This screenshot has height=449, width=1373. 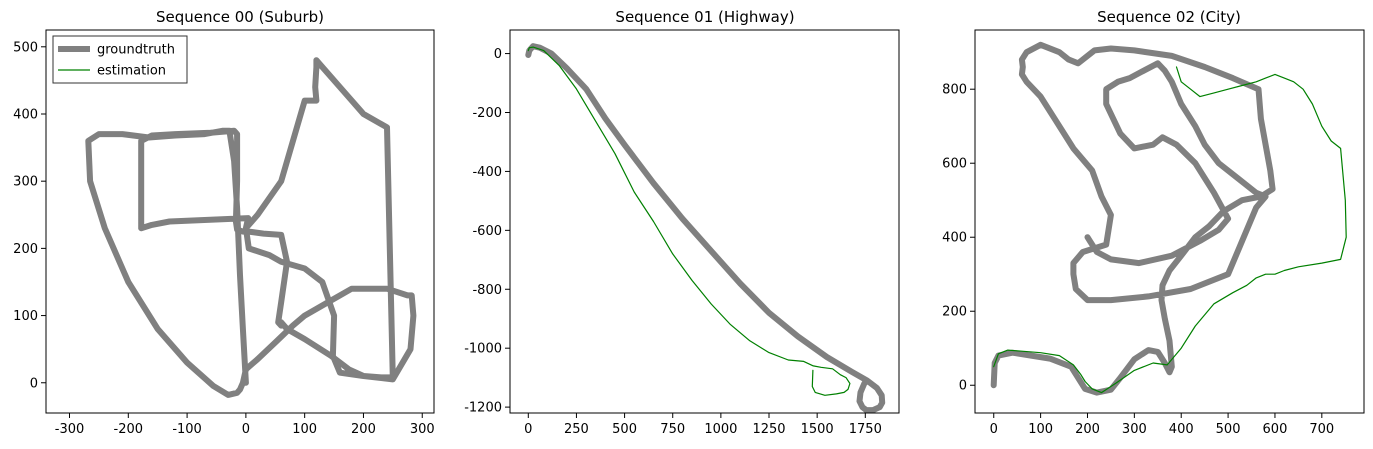 What do you see at coordinates (487, 113) in the screenshot?
I see `y-tick-label: -200` at bounding box center [487, 113].